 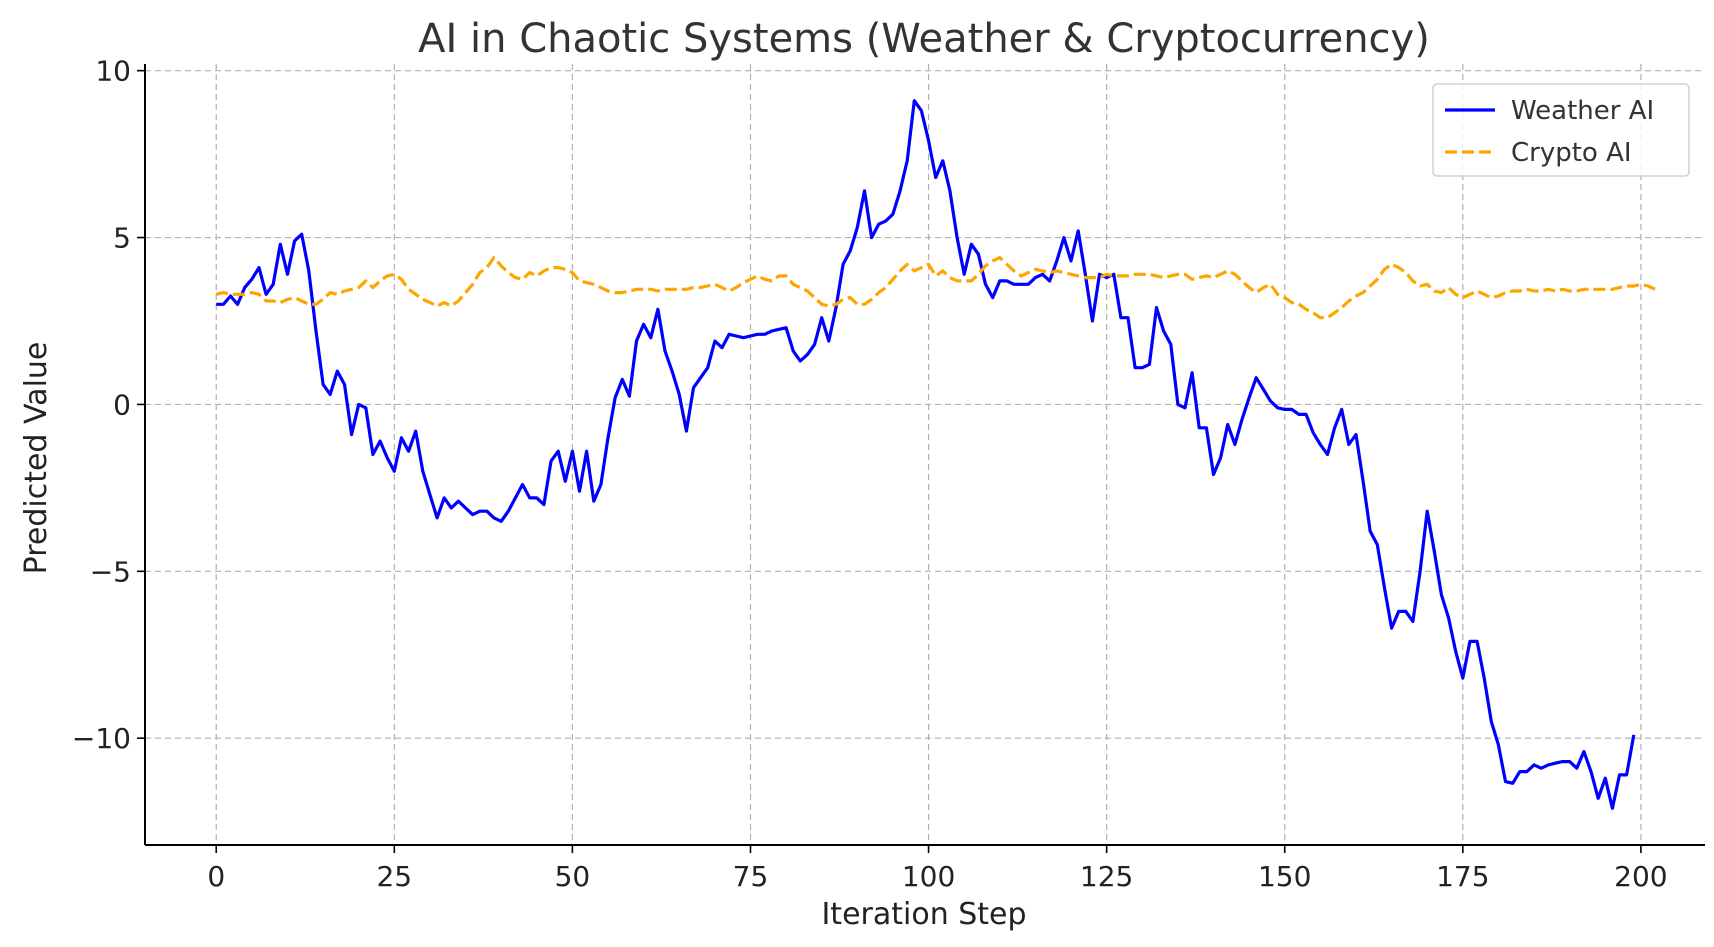 I want to click on legend-label-weather-ai: Weather AI, so click(x=1582, y=111).